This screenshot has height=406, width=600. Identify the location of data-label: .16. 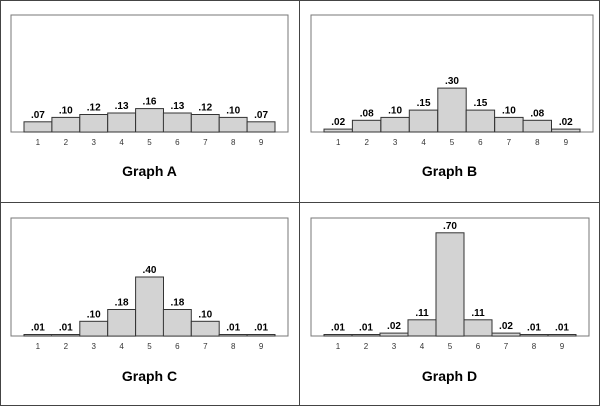
(150, 102).